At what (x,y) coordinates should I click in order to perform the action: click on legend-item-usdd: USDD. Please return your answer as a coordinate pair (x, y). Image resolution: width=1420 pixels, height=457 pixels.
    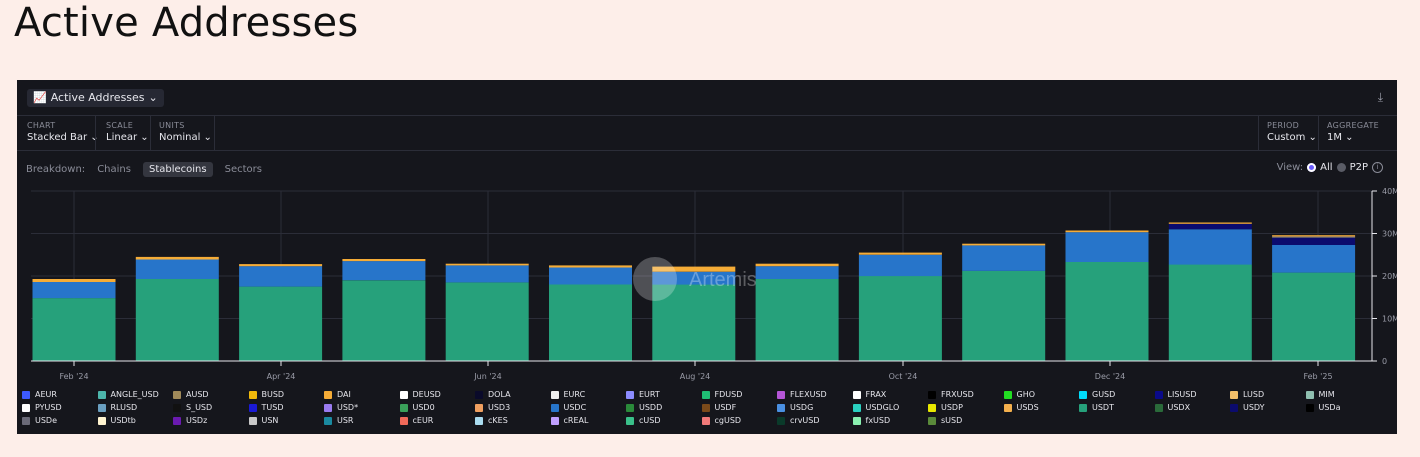
    Looking at the image, I should click on (644, 407).